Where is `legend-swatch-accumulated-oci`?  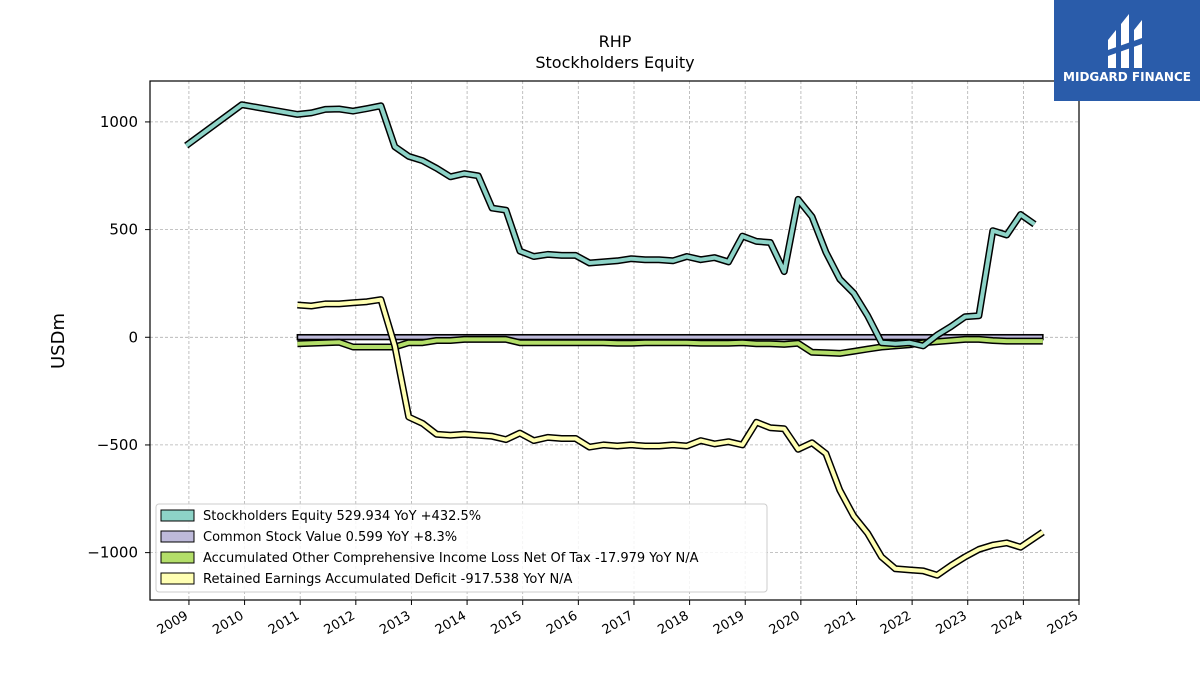 legend-swatch-accumulated-oci is located at coordinates (177, 557).